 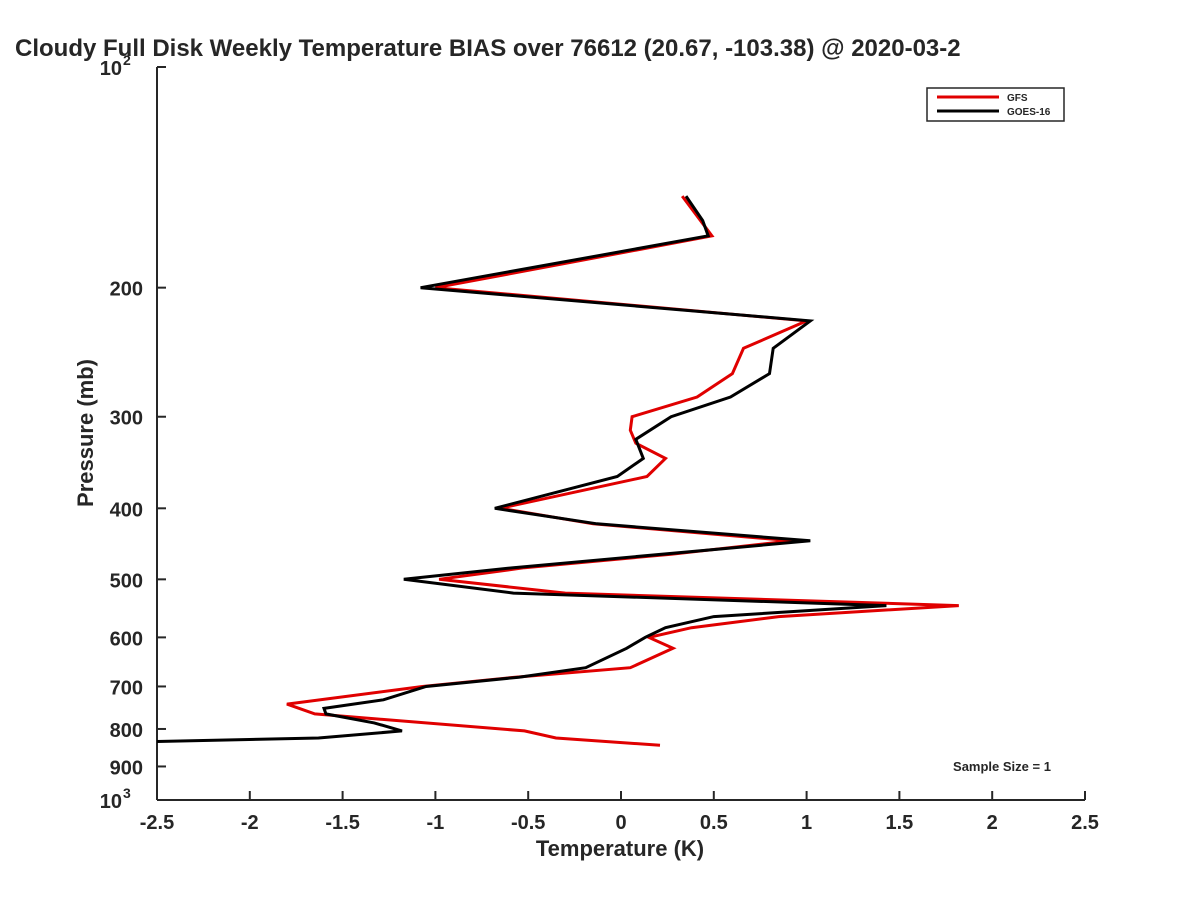 What do you see at coordinates (620, 848) in the screenshot?
I see `x-axis-label: Temperature (K)` at bounding box center [620, 848].